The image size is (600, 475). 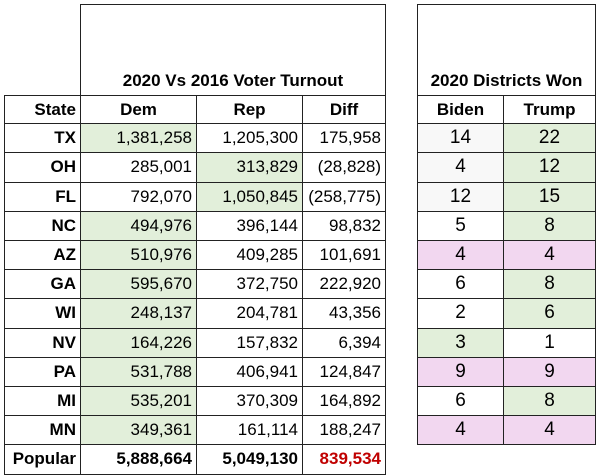 I want to click on diff-cell: 175,958, so click(x=344, y=139).